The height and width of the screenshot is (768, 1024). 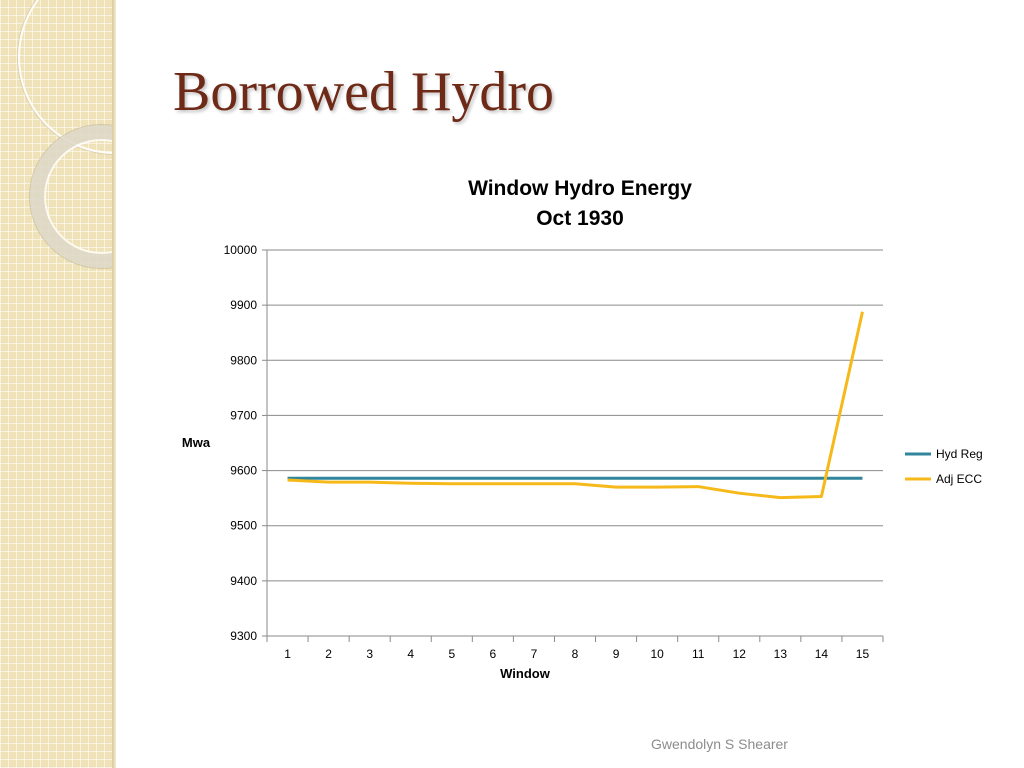 What do you see at coordinates (616, 654) in the screenshot?
I see `x-tick-label: 9` at bounding box center [616, 654].